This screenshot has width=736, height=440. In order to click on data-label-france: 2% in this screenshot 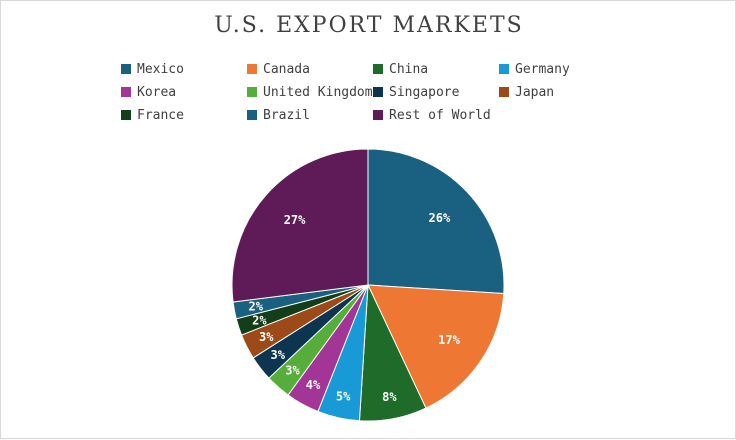, I will do `click(259, 320)`.